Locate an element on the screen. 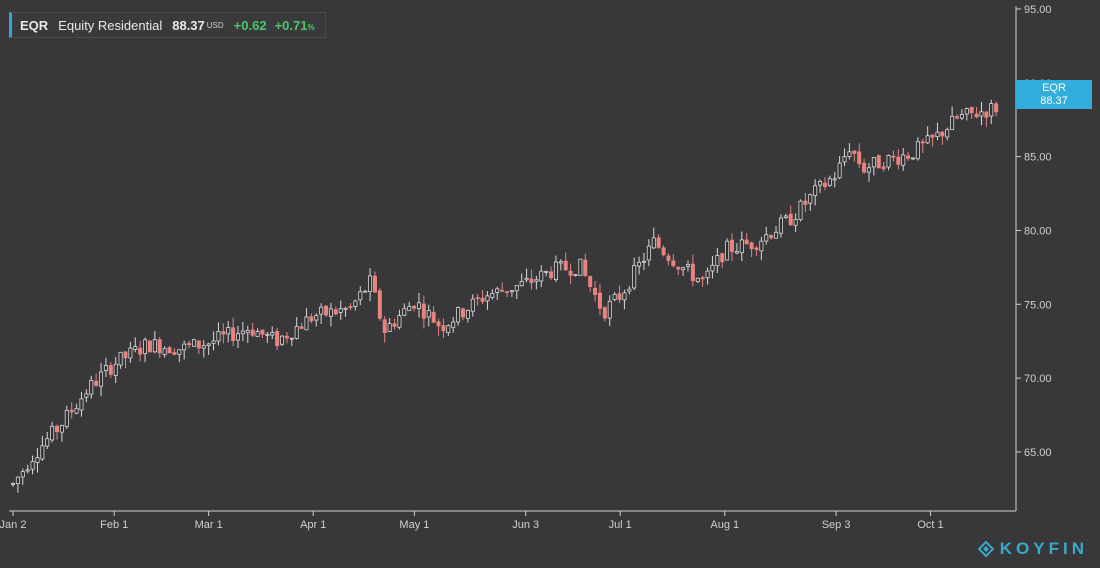  y-tick-label: 75.00 is located at coordinates (1038, 305).